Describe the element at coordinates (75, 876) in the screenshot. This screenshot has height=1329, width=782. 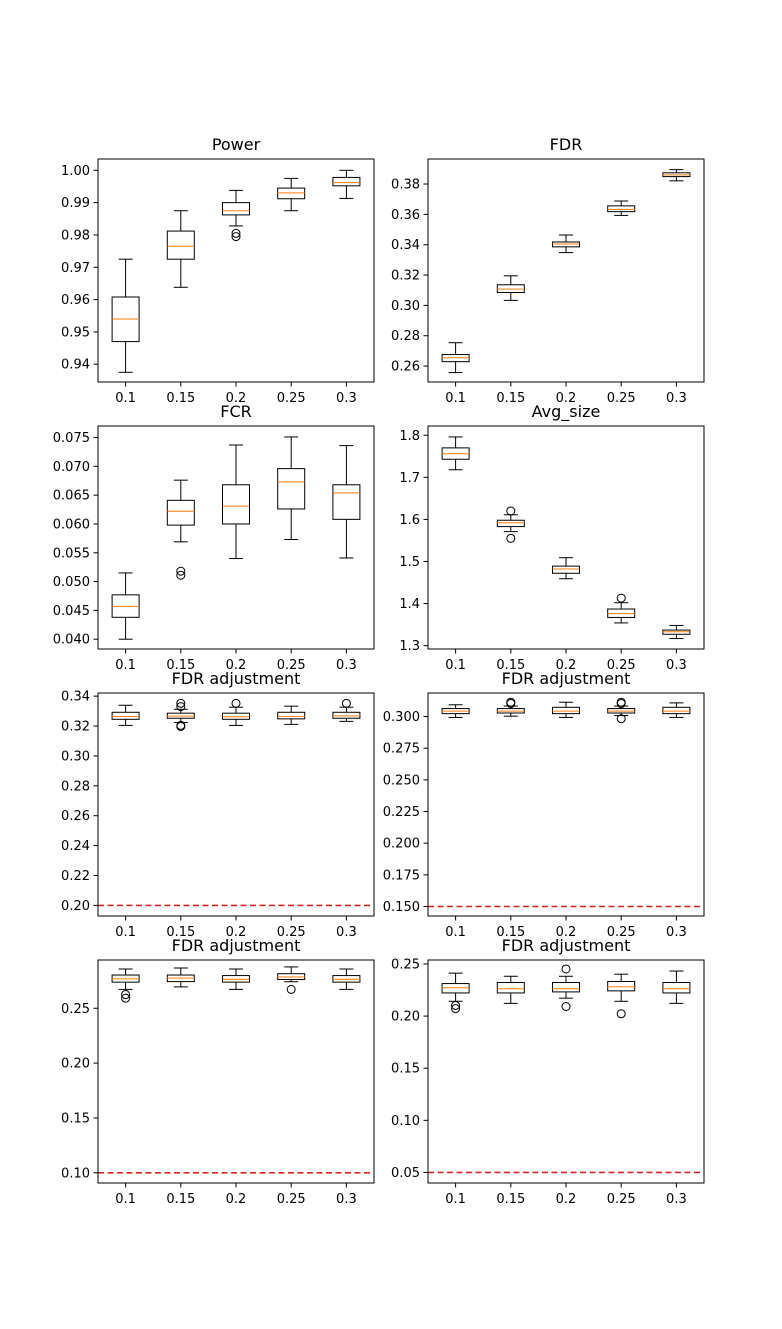
I see `y-tick-label: 0.22` at that location.